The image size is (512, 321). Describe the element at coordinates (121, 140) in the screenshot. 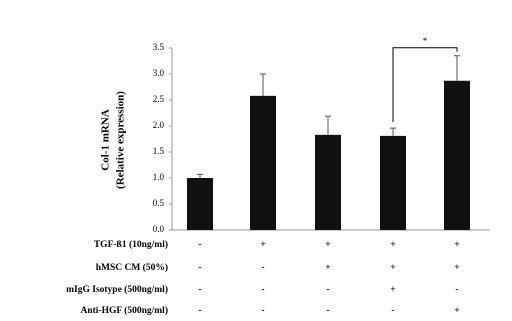

I see `y-axis-label: (Relative expression)` at that location.